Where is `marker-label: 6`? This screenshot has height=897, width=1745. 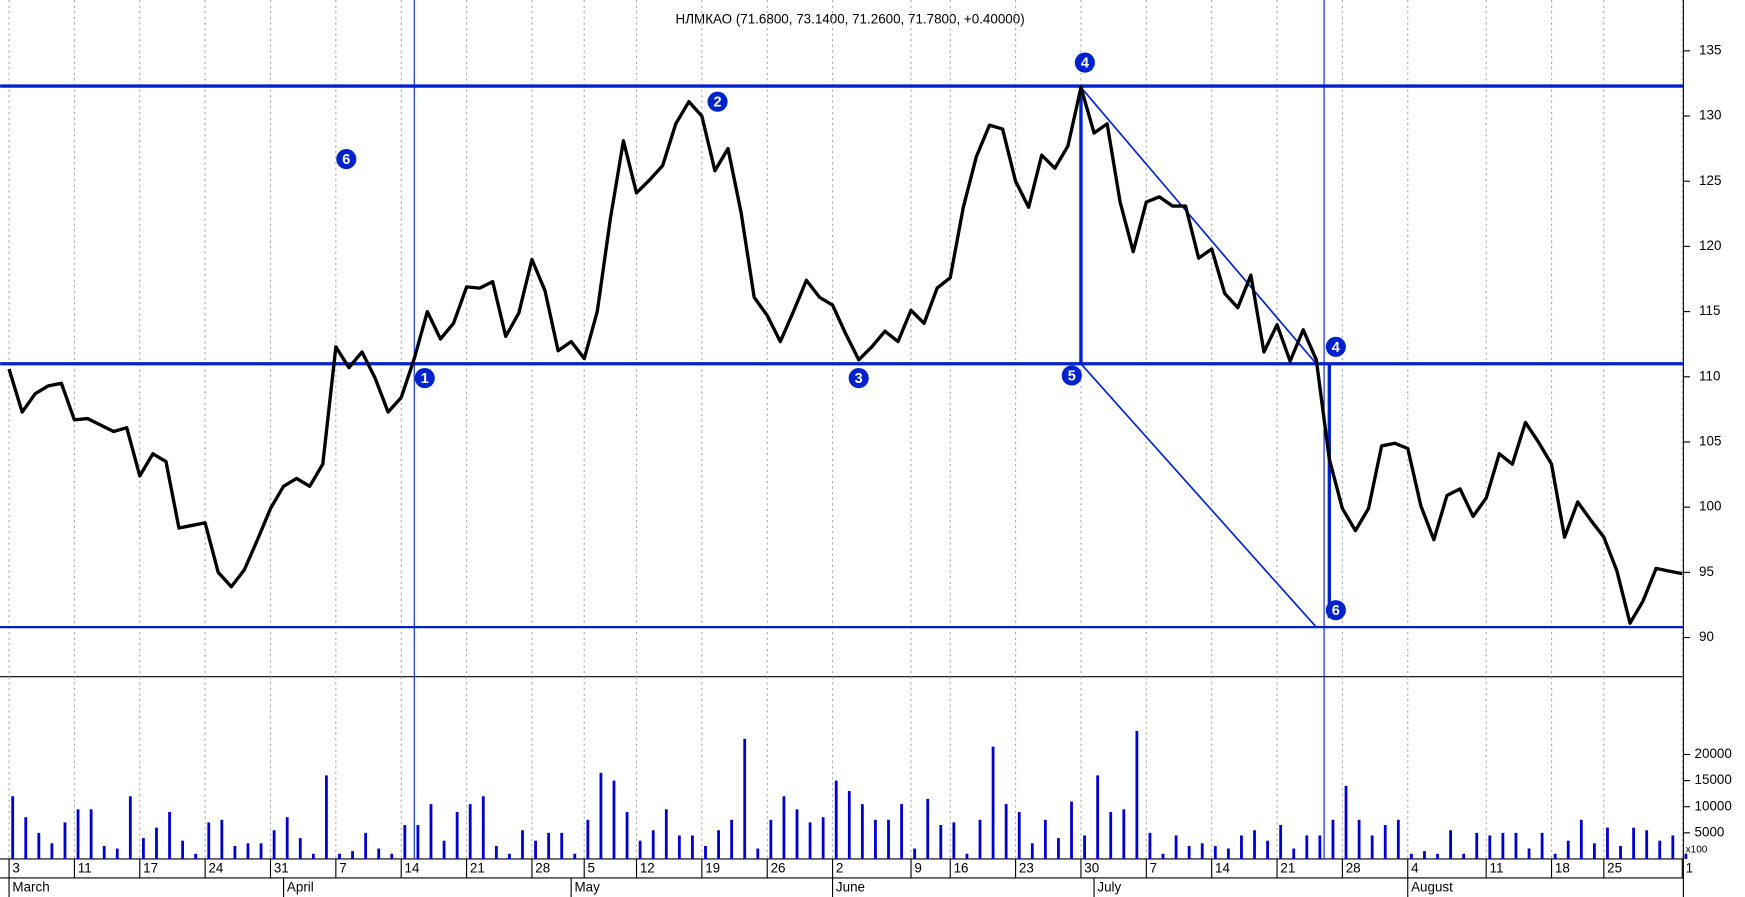
marker-label: 6 is located at coordinates (346, 160).